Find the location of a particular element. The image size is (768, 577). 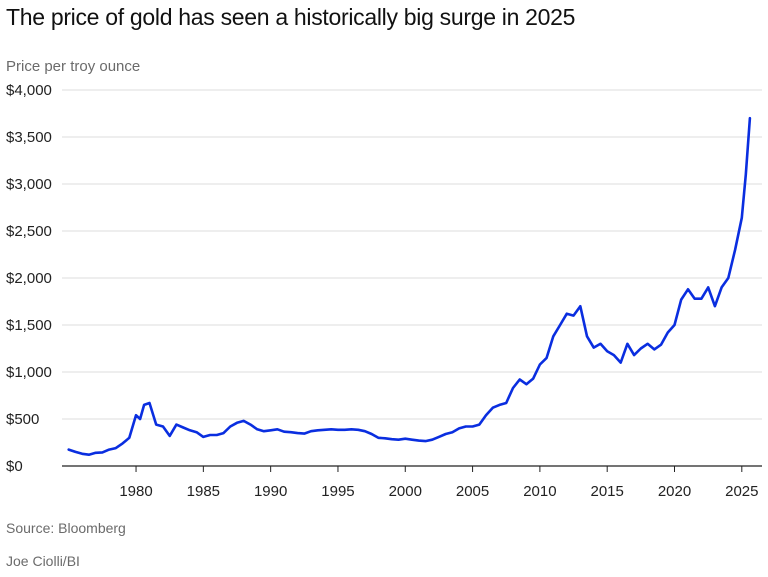

y-tick-label-2000: $2,000 is located at coordinates (29, 278).